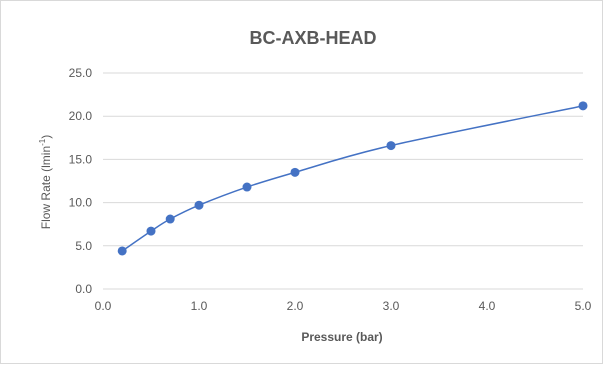  What do you see at coordinates (83, 246) in the screenshot?
I see `y-tick-label: 5.0` at bounding box center [83, 246].